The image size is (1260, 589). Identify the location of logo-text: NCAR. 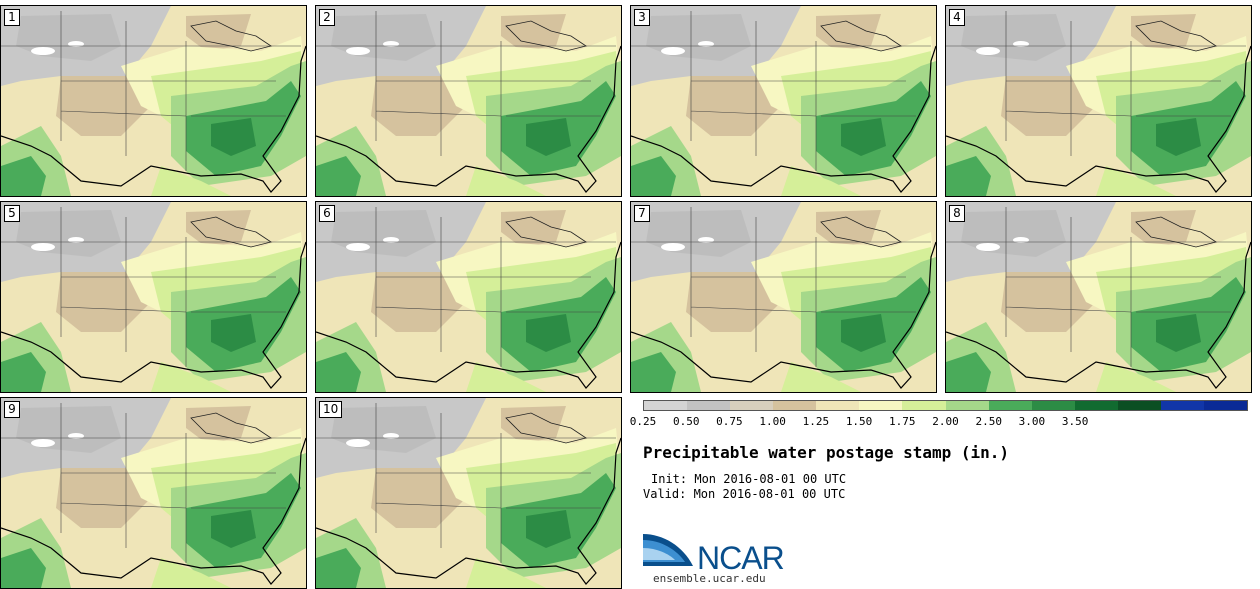
(741, 558).